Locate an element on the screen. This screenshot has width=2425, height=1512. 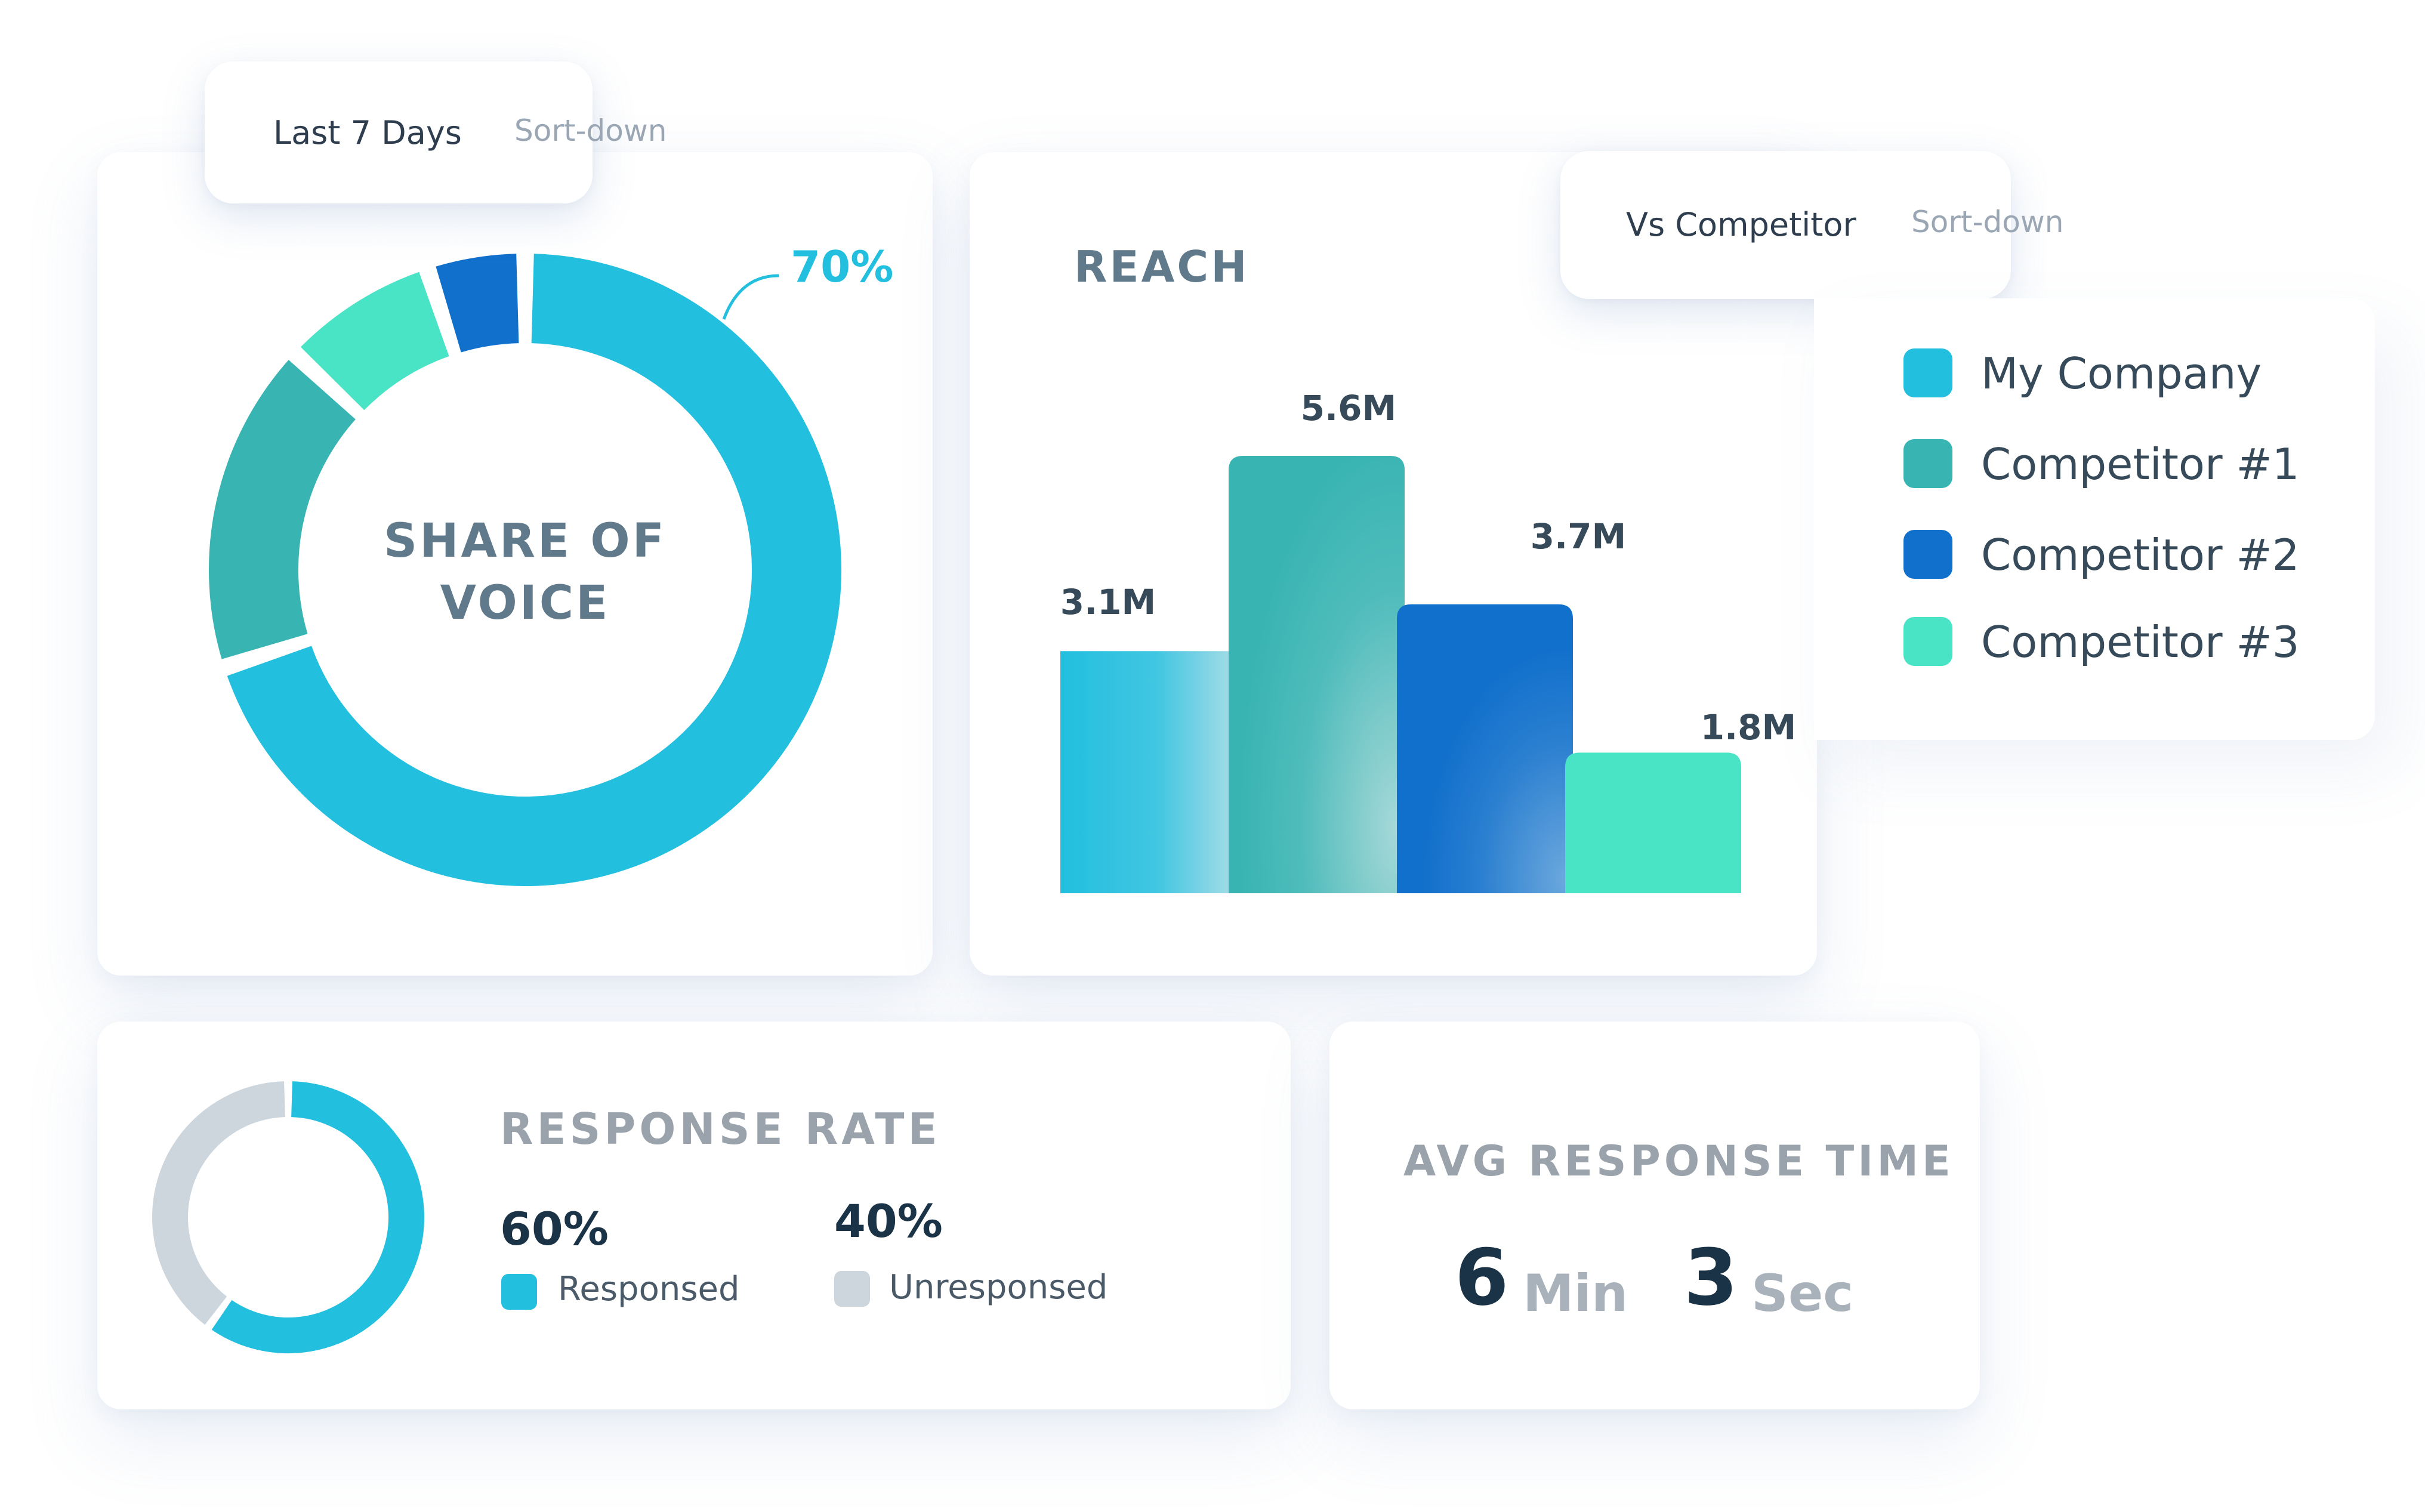
bar-value-label-my-company: 3.1M is located at coordinates (1108, 602).